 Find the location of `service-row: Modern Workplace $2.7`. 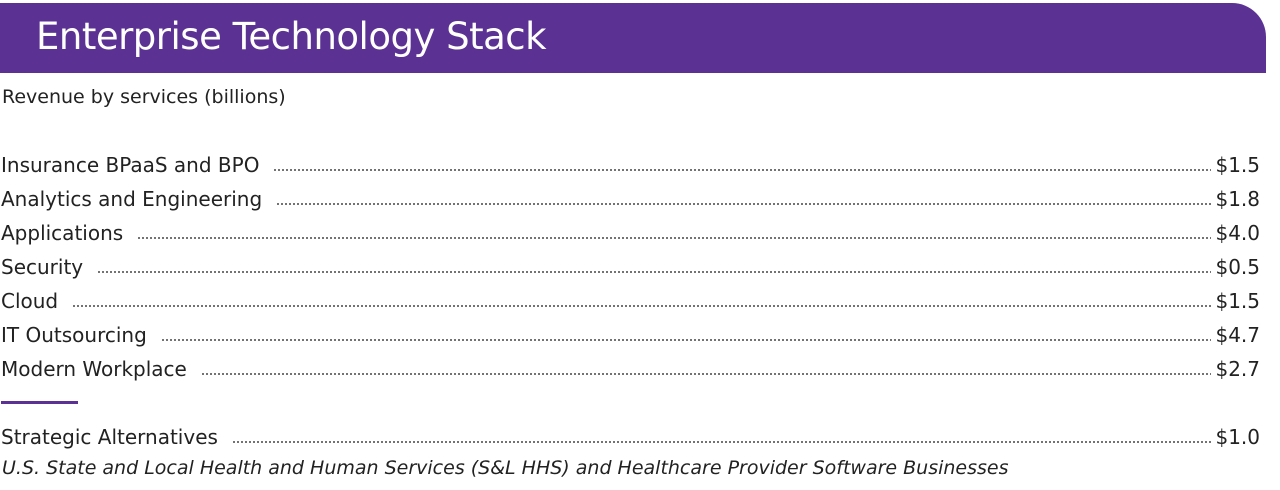

service-row: Modern Workplace $2.7 is located at coordinates (630, 368).